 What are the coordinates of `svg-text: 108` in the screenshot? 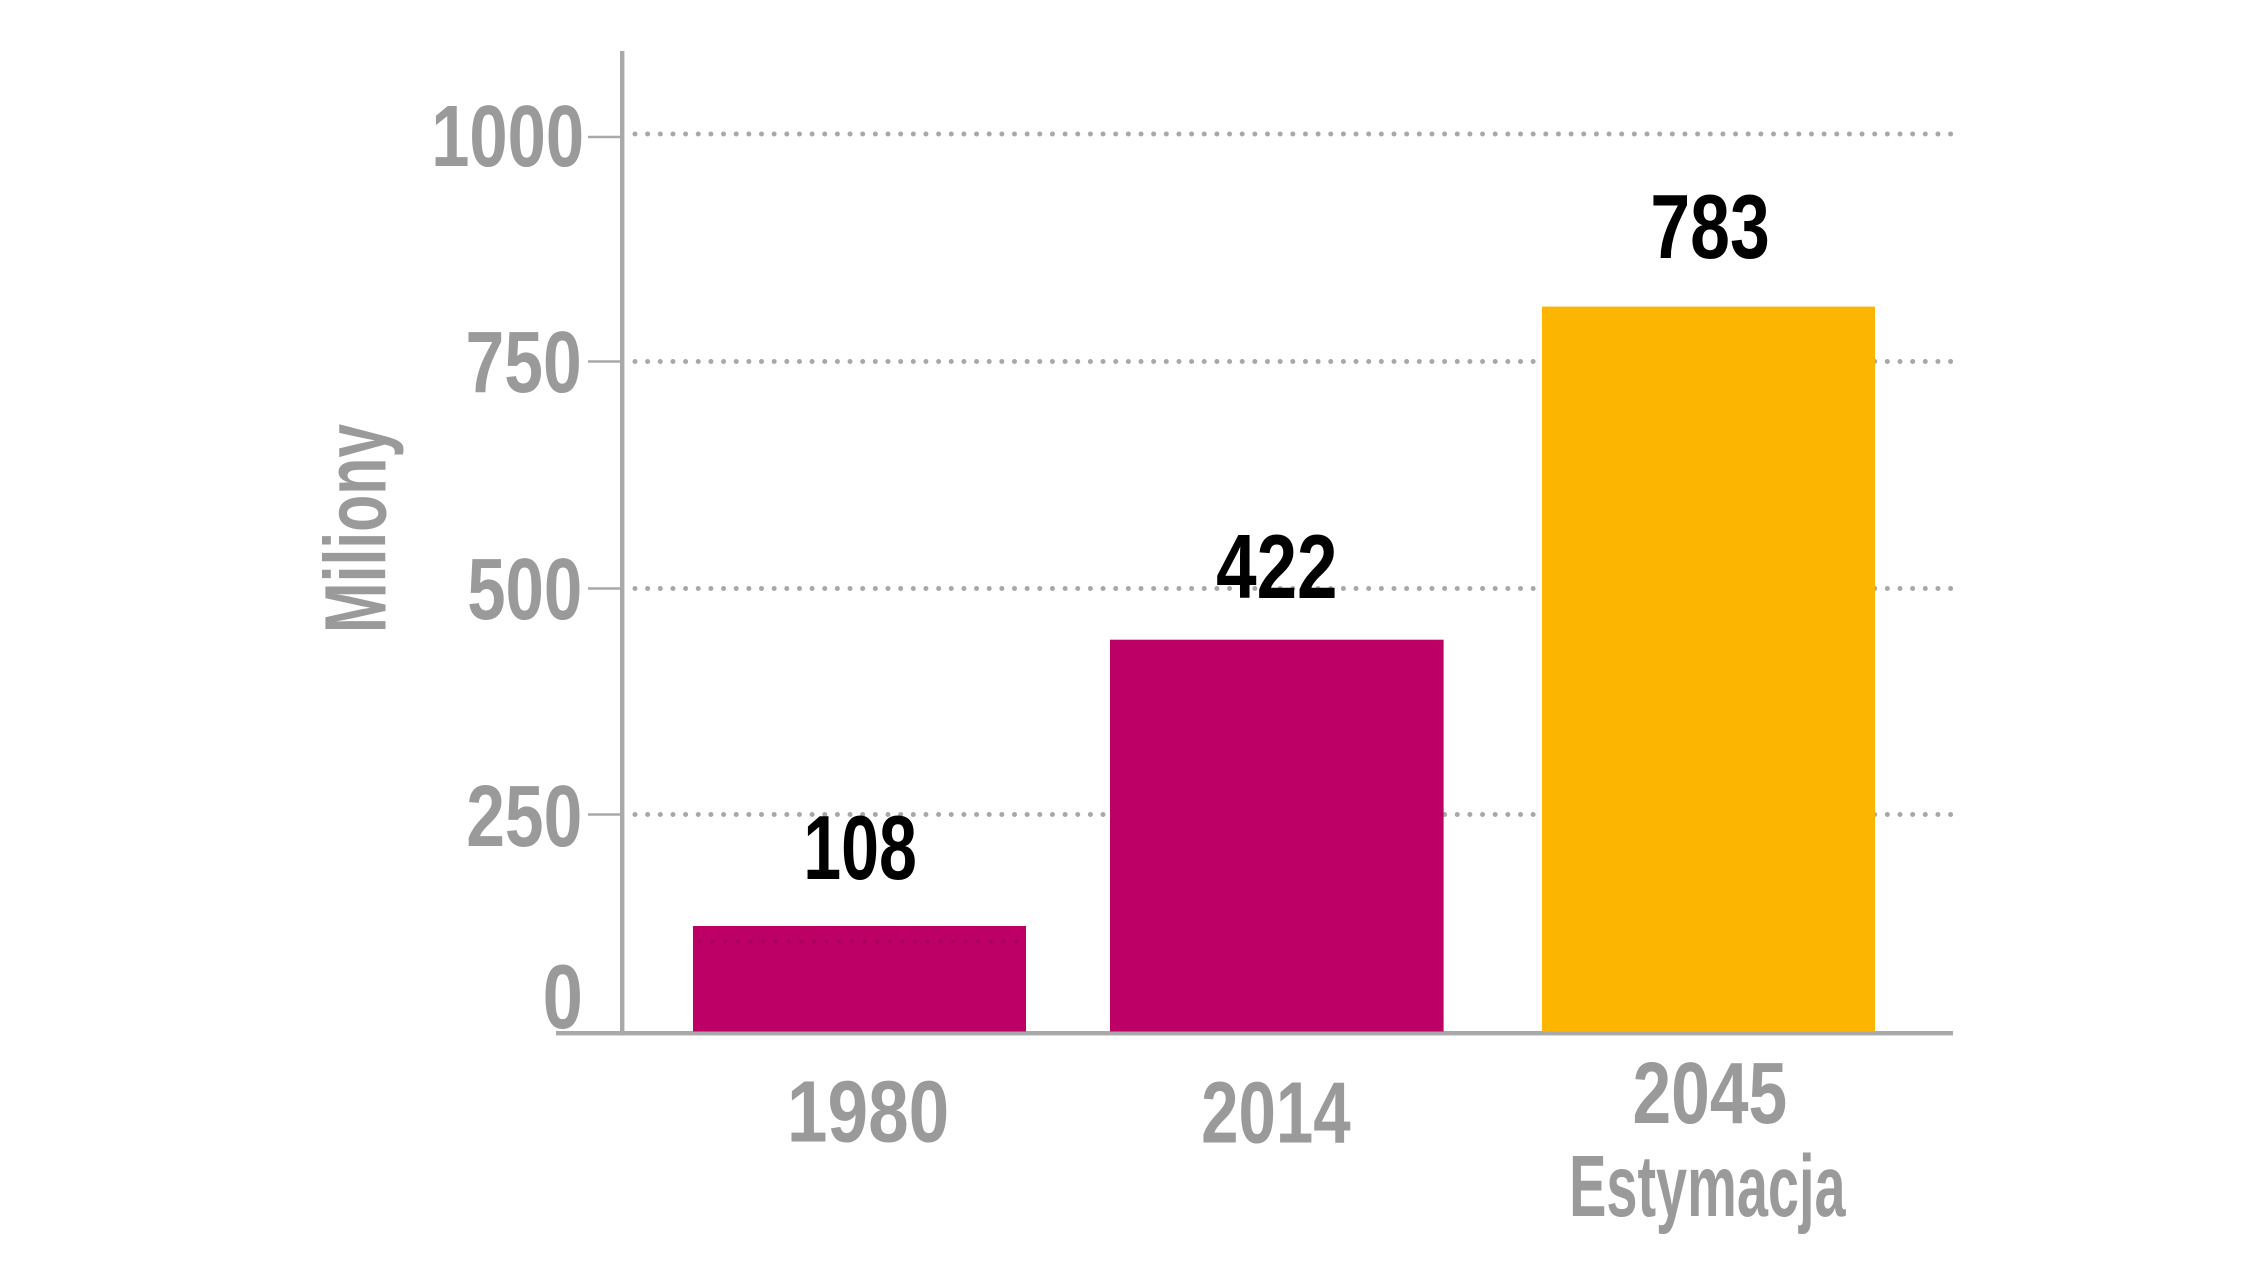 It's located at (860, 848).